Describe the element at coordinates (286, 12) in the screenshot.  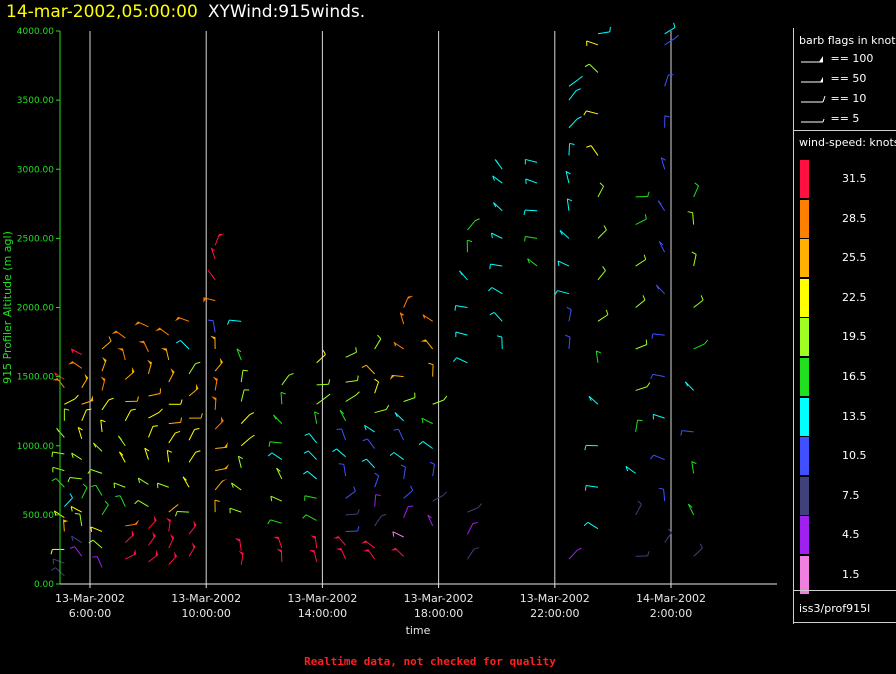
I see `title-text: XYWind:915winds.` at that location.